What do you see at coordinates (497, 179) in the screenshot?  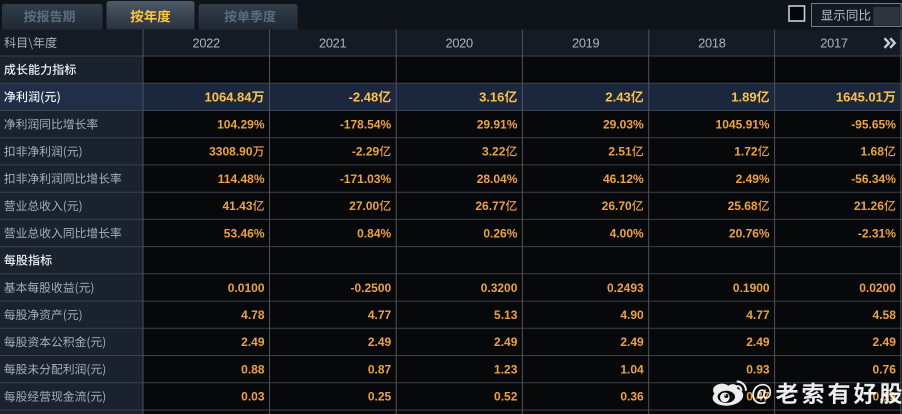 I see `svg-text: 28.04%` at bounding box center [497, 179].